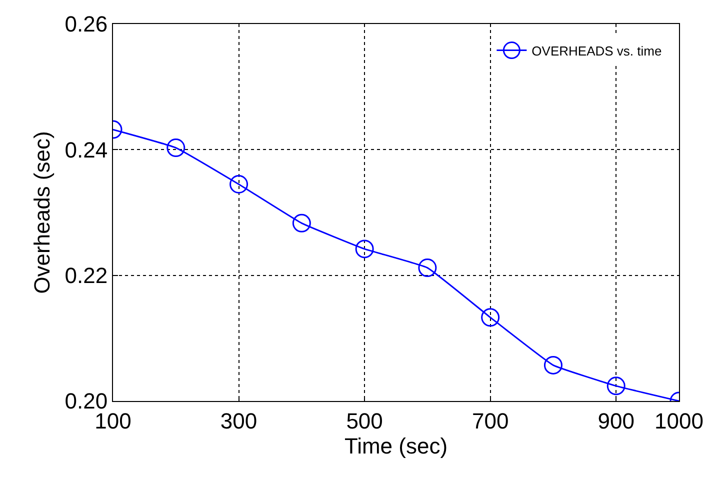 This screenshot has width=715, height=487. I want to click on x-tick-label: 1000, so click(679, 421).